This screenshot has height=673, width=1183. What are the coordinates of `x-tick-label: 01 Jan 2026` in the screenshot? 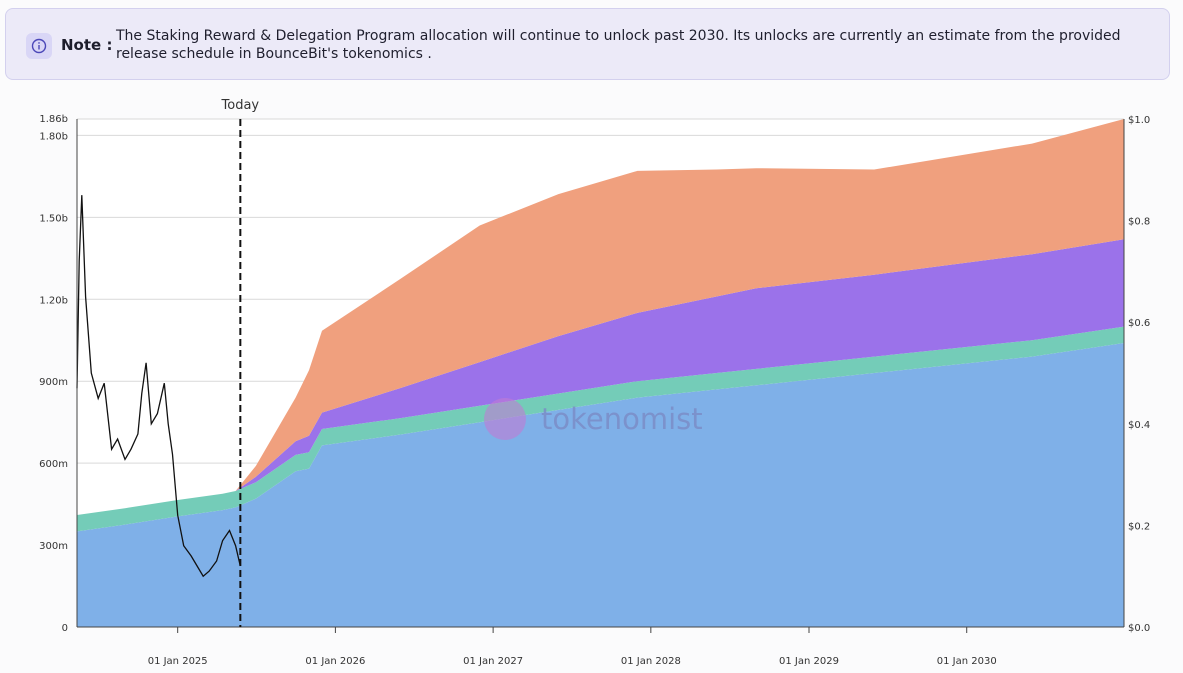 It's located at (335, 661).